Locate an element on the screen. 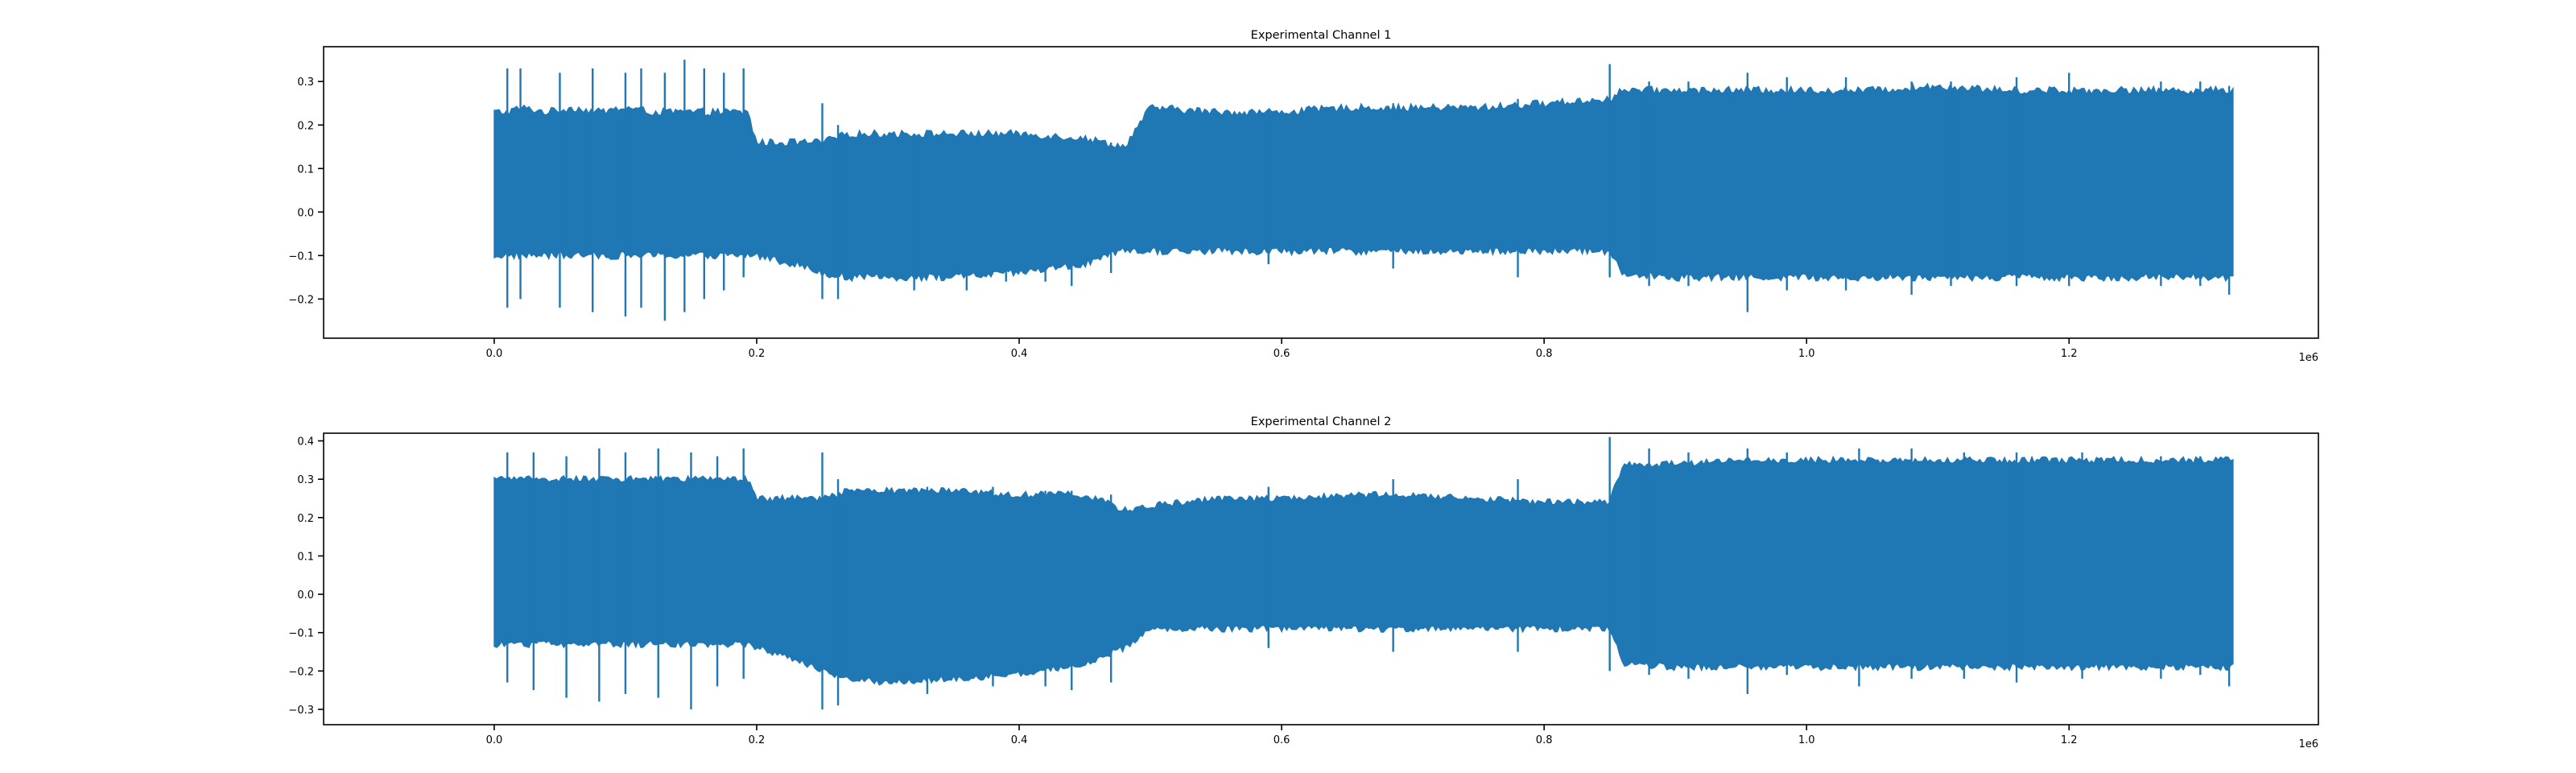  chart-title: Experimental Channel 2 is located at coordinates (1321, 421).